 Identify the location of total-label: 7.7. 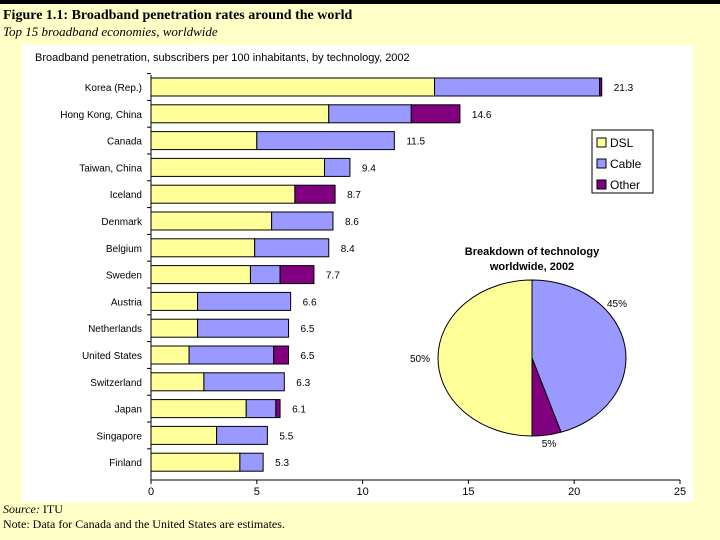
(333, 276).